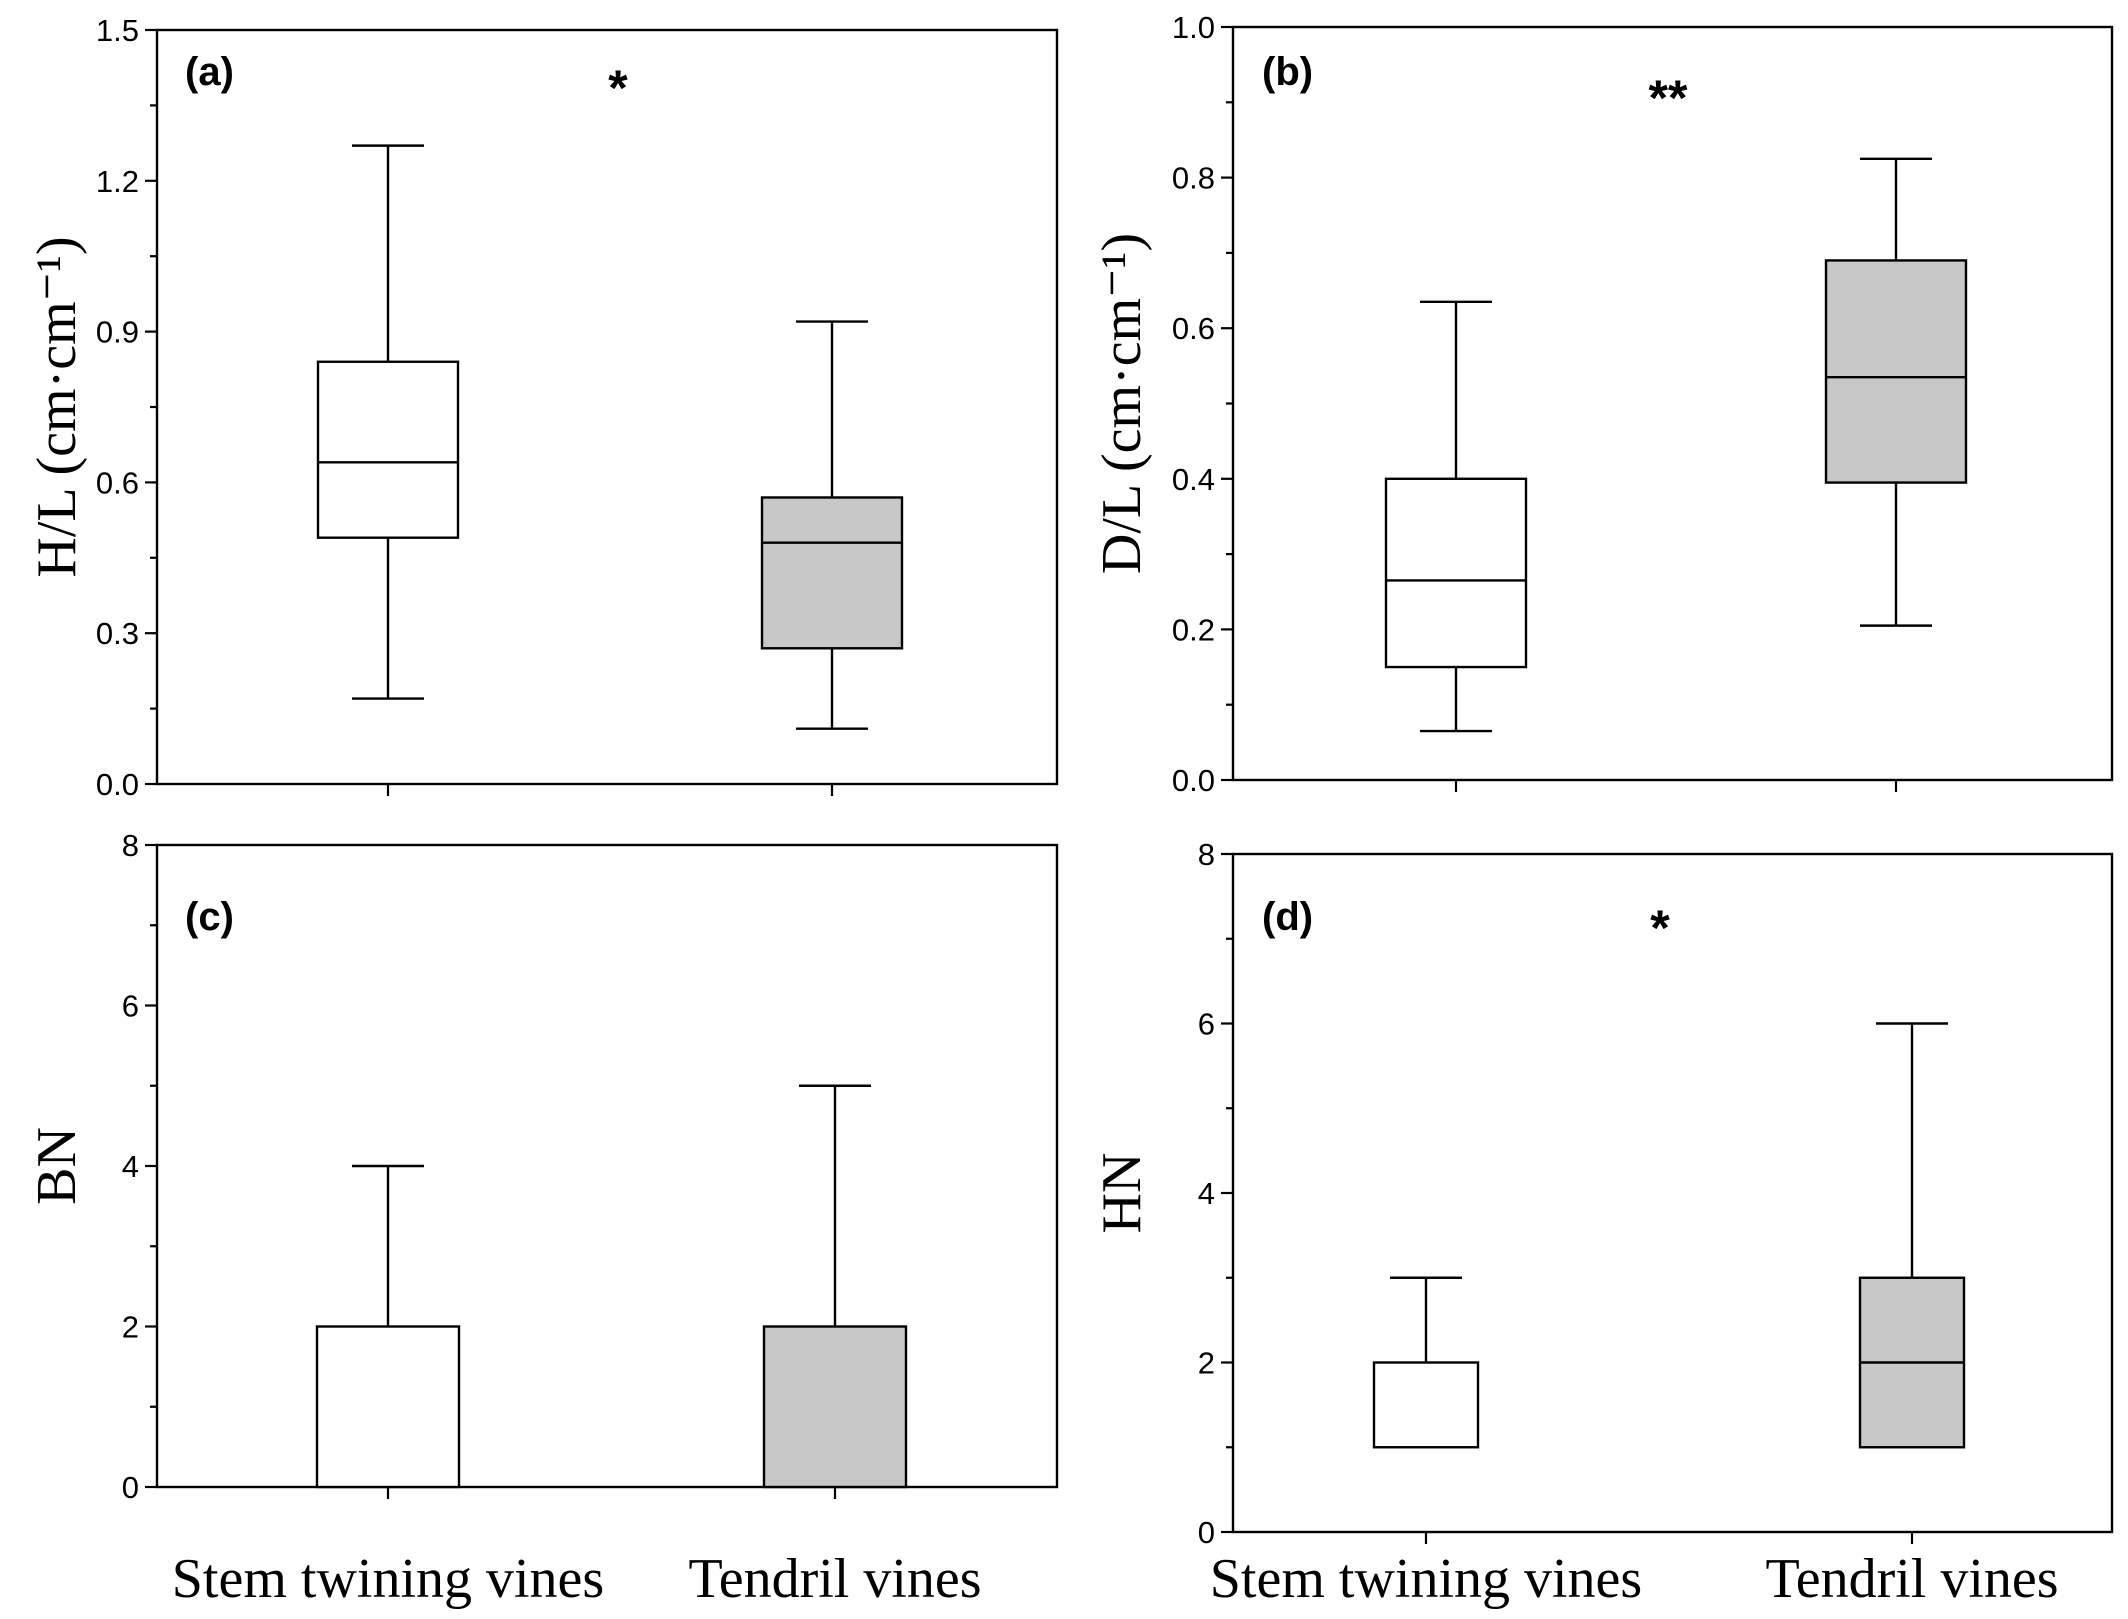 Image resolution: width=2128 pixels, height=1619 pixels. What do you see at coordinates (117, 30) in the screenshot?
I see `y-tick-label: 1.5` at bounding box center [117, 30].